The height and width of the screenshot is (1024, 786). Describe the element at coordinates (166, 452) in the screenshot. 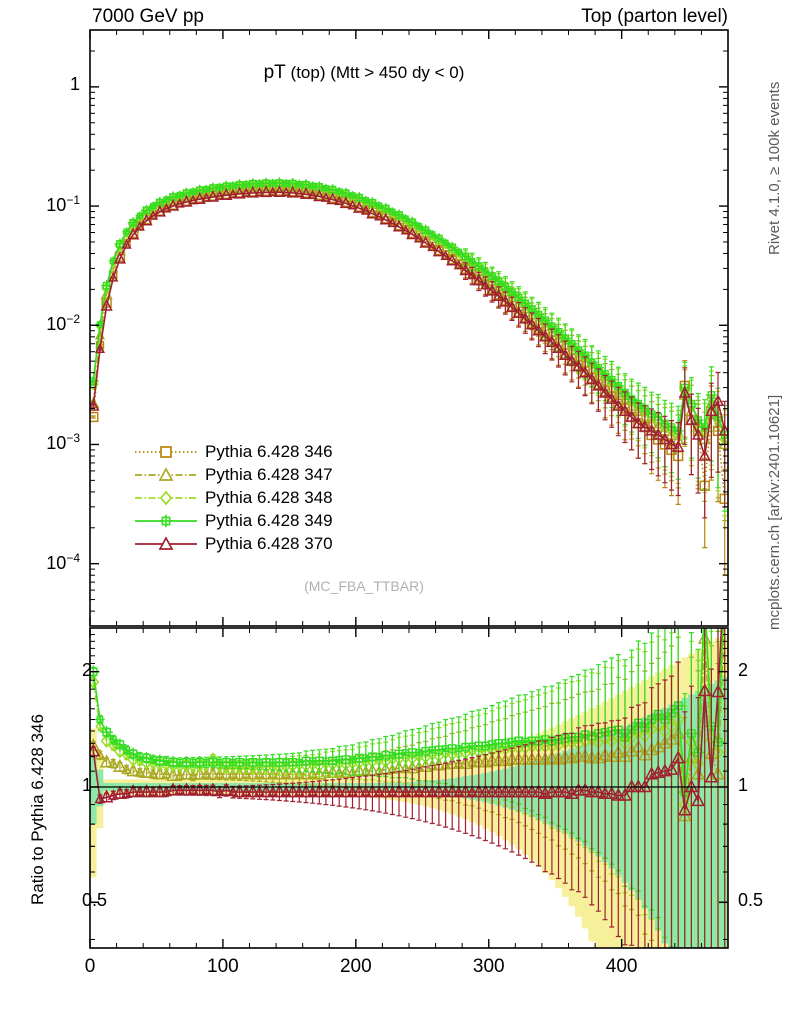

I see `legend-marker-square-icon` at that location.